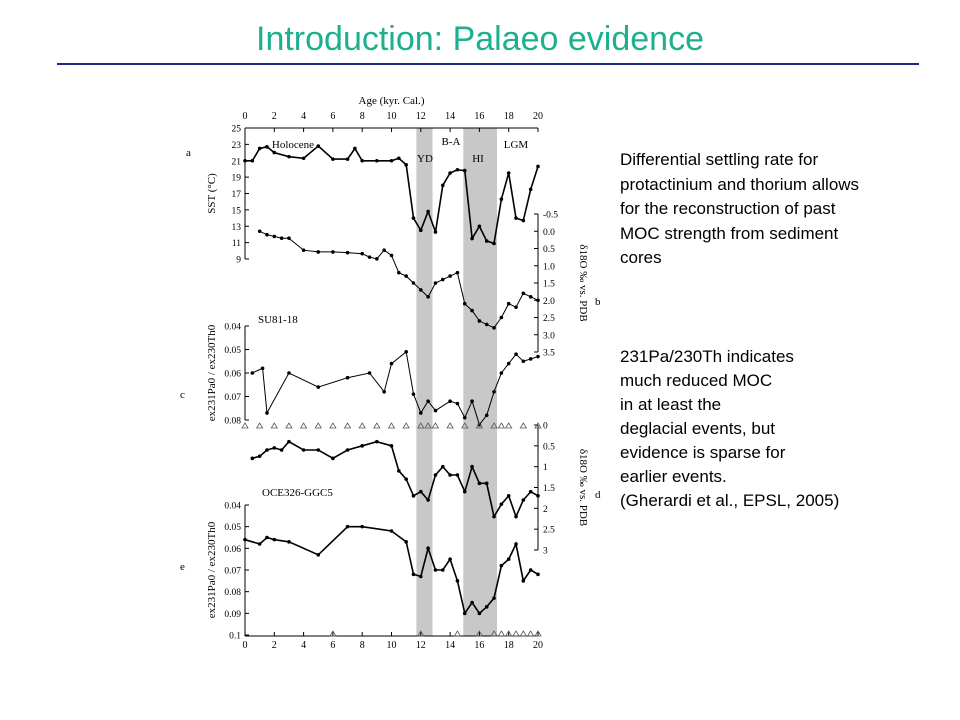 The height and width of the screenshot is (720, 960). Describe the element at coordinates (730, 500) in the screenshot. I see `note2-line: (Gherardi et al., EPSL, 2005)` at that location.